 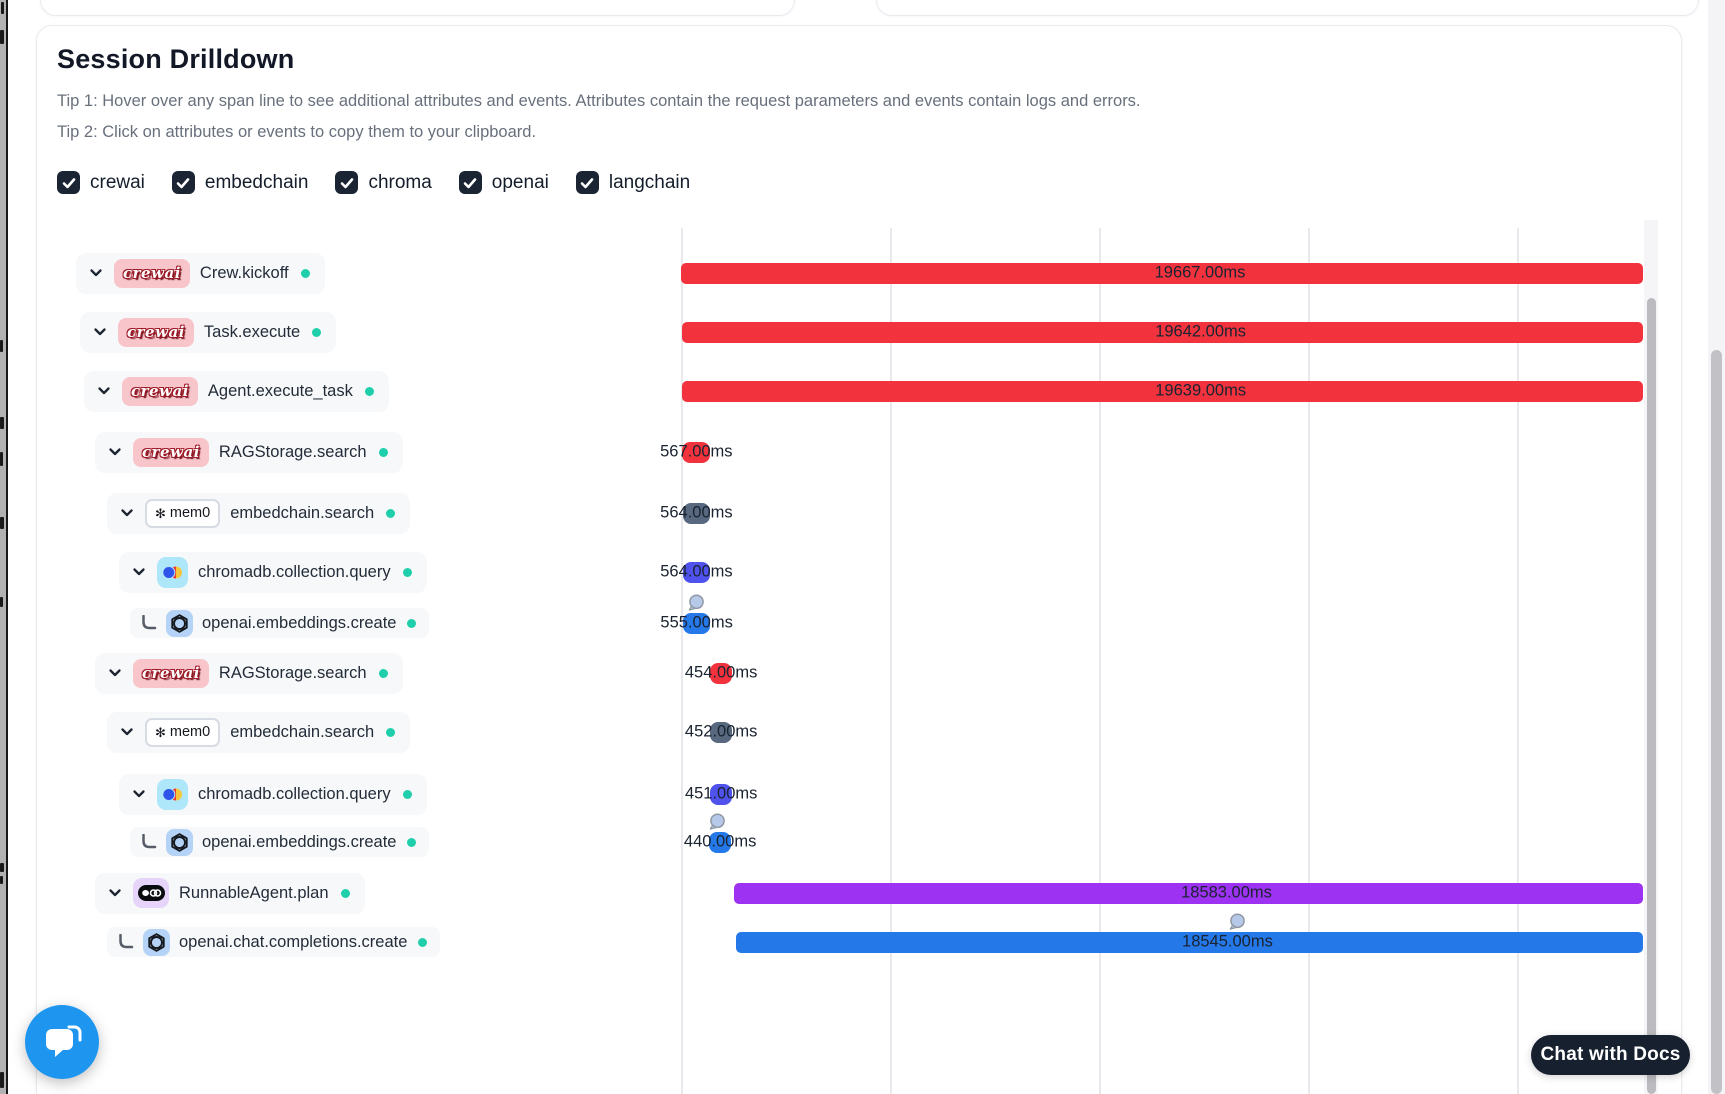 I want to click on span-bar-RunnableAgent.plan, so click(x=1188, y=893).